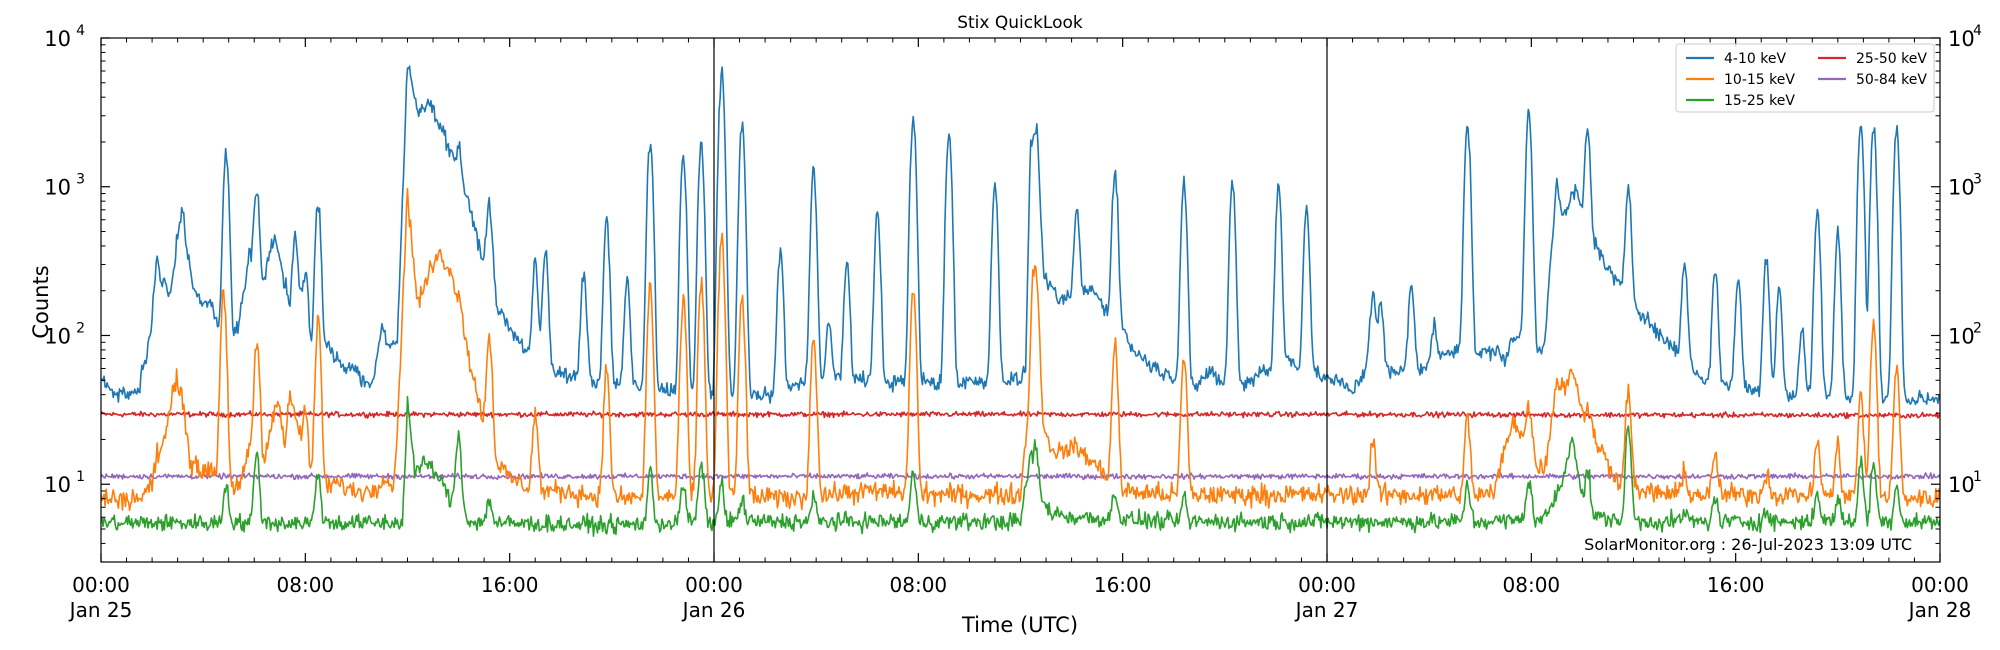  What do you see at coordinates (1326, 610) in the screenshot?
I see `x-tick-sublabel: Jan 27` at bounding box center [1326, 610].